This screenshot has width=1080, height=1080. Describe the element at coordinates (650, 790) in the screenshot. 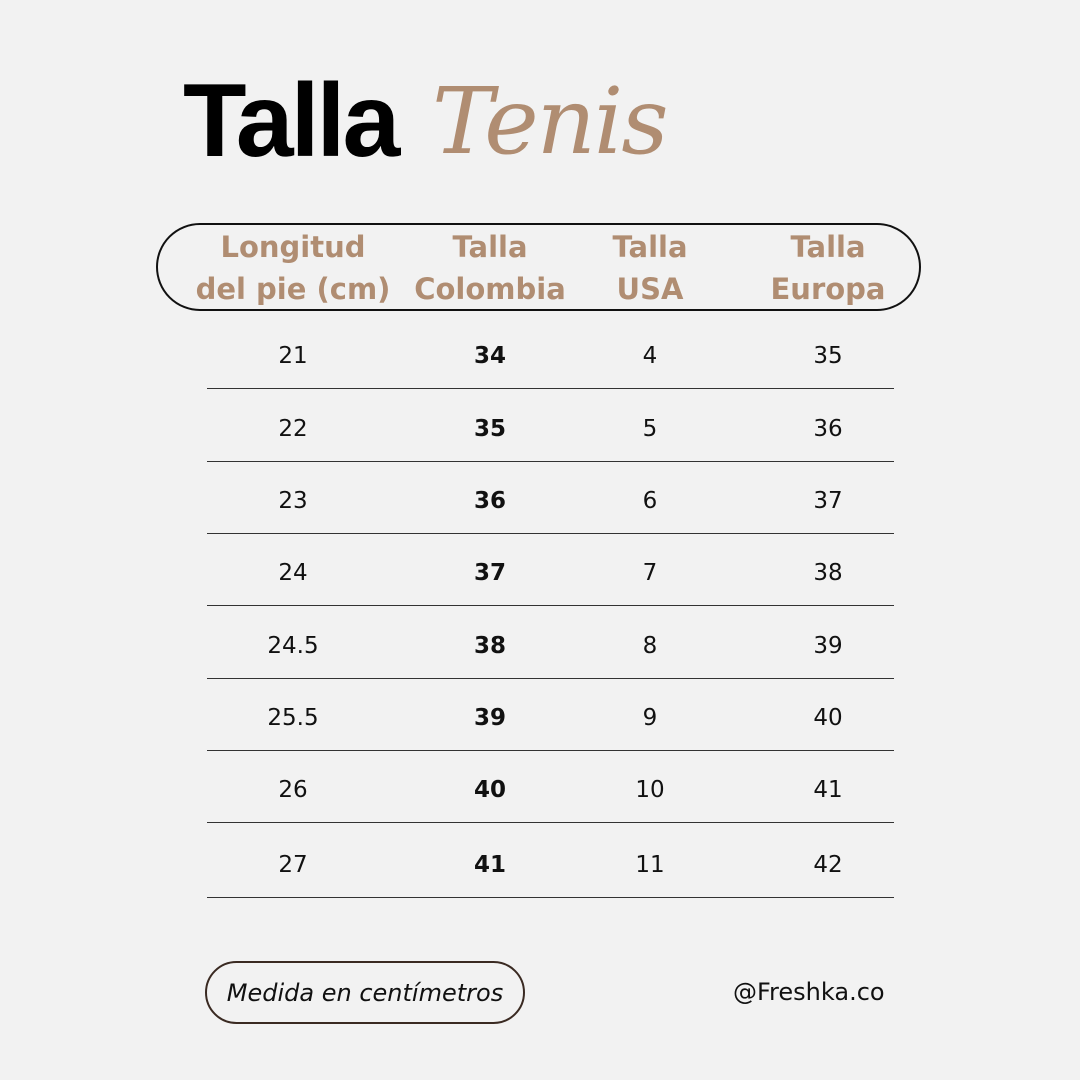

I see `table-cell: 10` at that location.